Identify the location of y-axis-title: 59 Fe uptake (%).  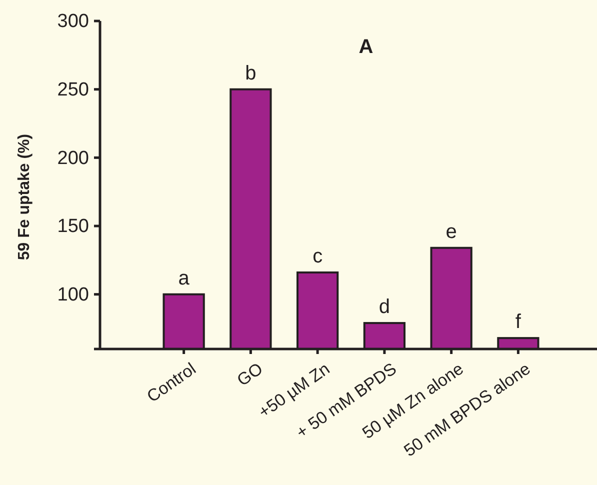
(24, 197).